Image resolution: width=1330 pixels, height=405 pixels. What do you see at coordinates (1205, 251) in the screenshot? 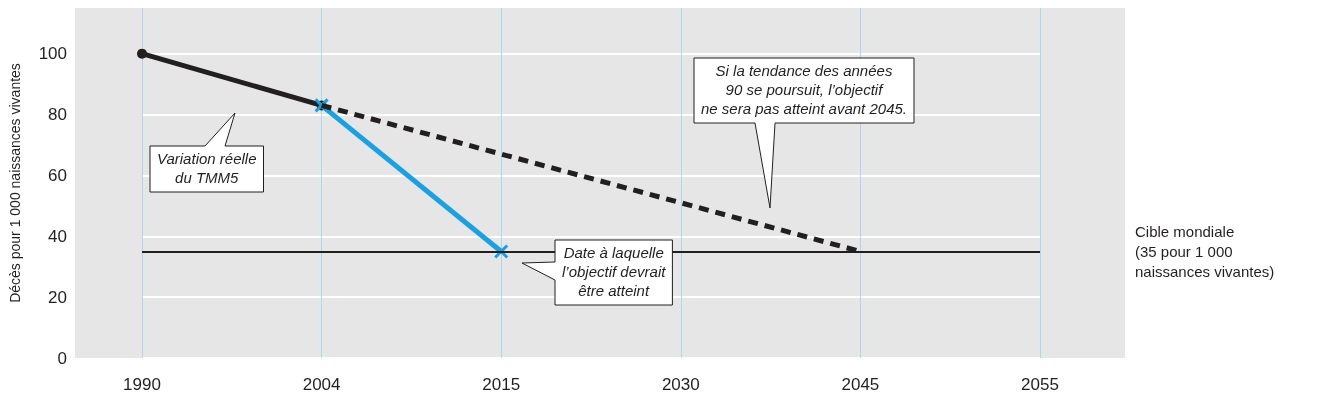
I see `ref-line-label: Cible mondiale (35 pour 1 000 naissances vivantes)` at bounding box center [1205, 251].